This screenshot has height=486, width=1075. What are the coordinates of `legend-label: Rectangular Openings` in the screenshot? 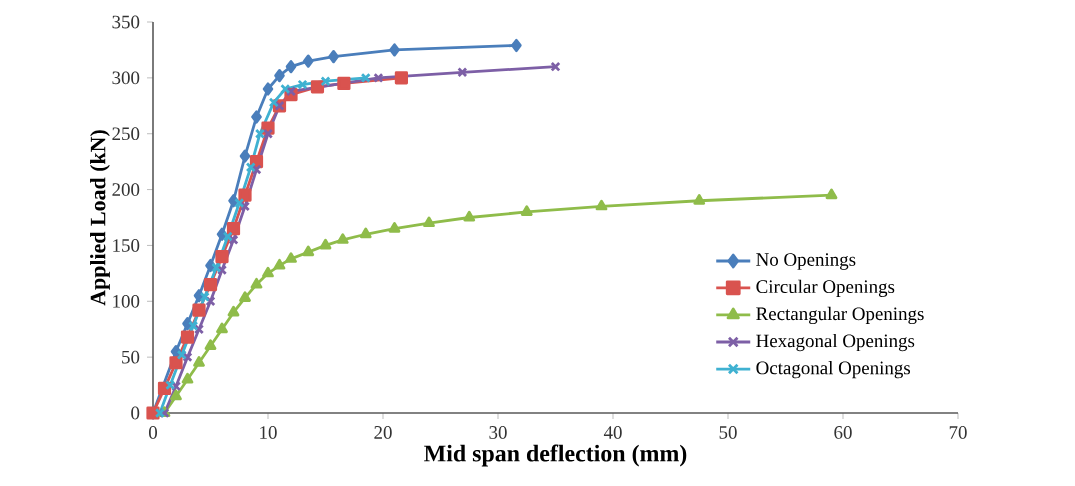 It's located at (840, 315).